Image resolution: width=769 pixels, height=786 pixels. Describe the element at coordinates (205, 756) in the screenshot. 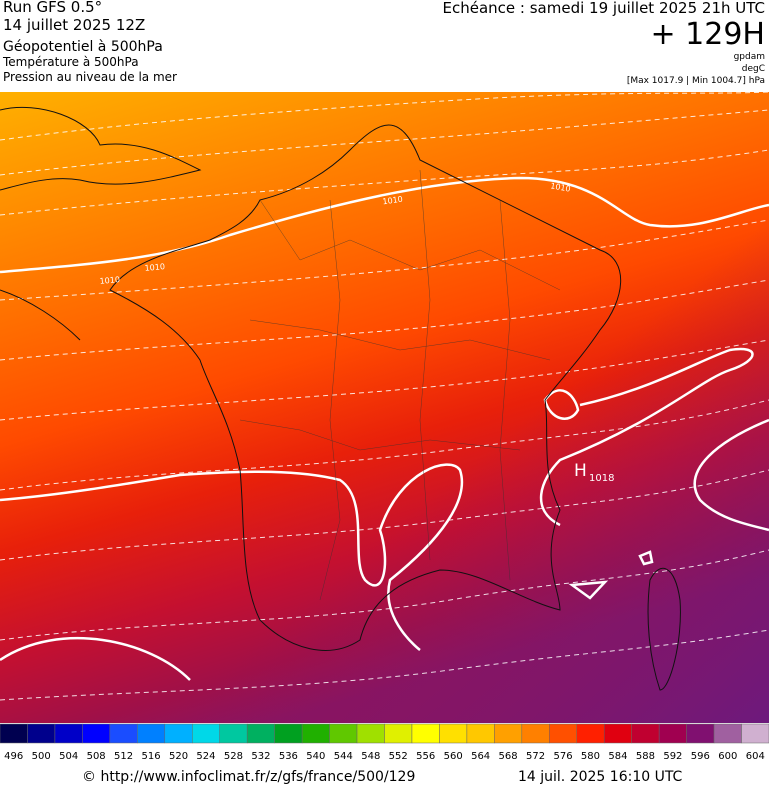

I see `legend-label: 524` at that location.